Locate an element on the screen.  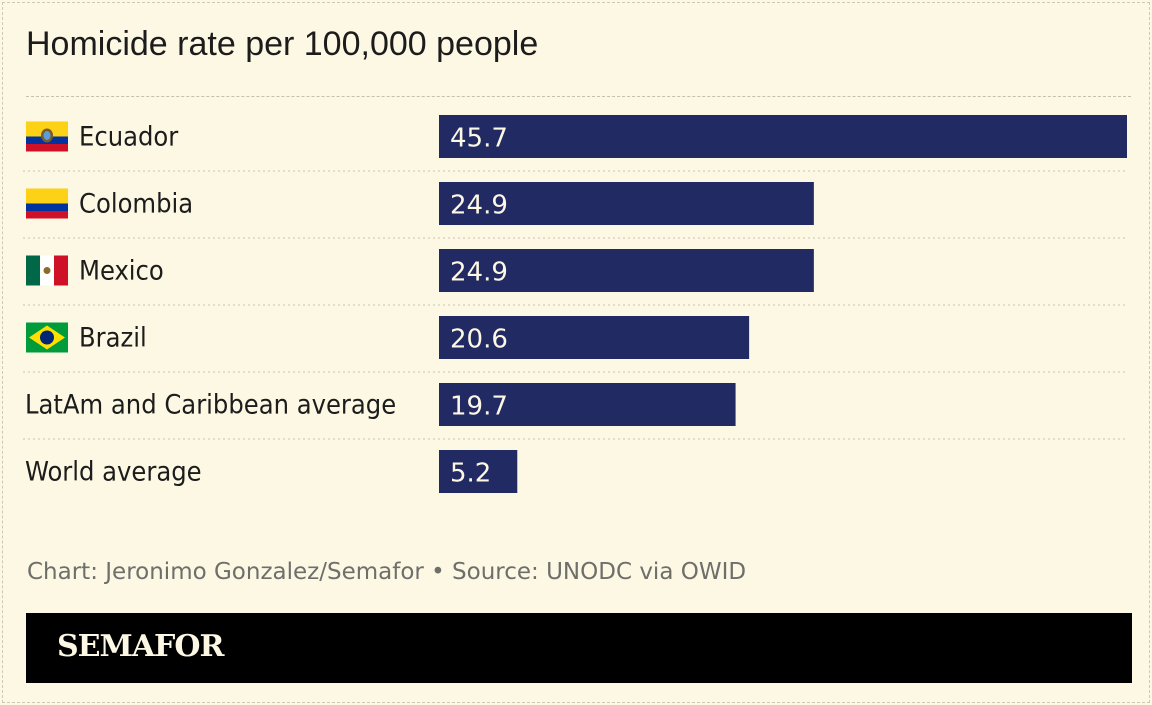
value-label: 19.7 is located at coordinates (479, 407).